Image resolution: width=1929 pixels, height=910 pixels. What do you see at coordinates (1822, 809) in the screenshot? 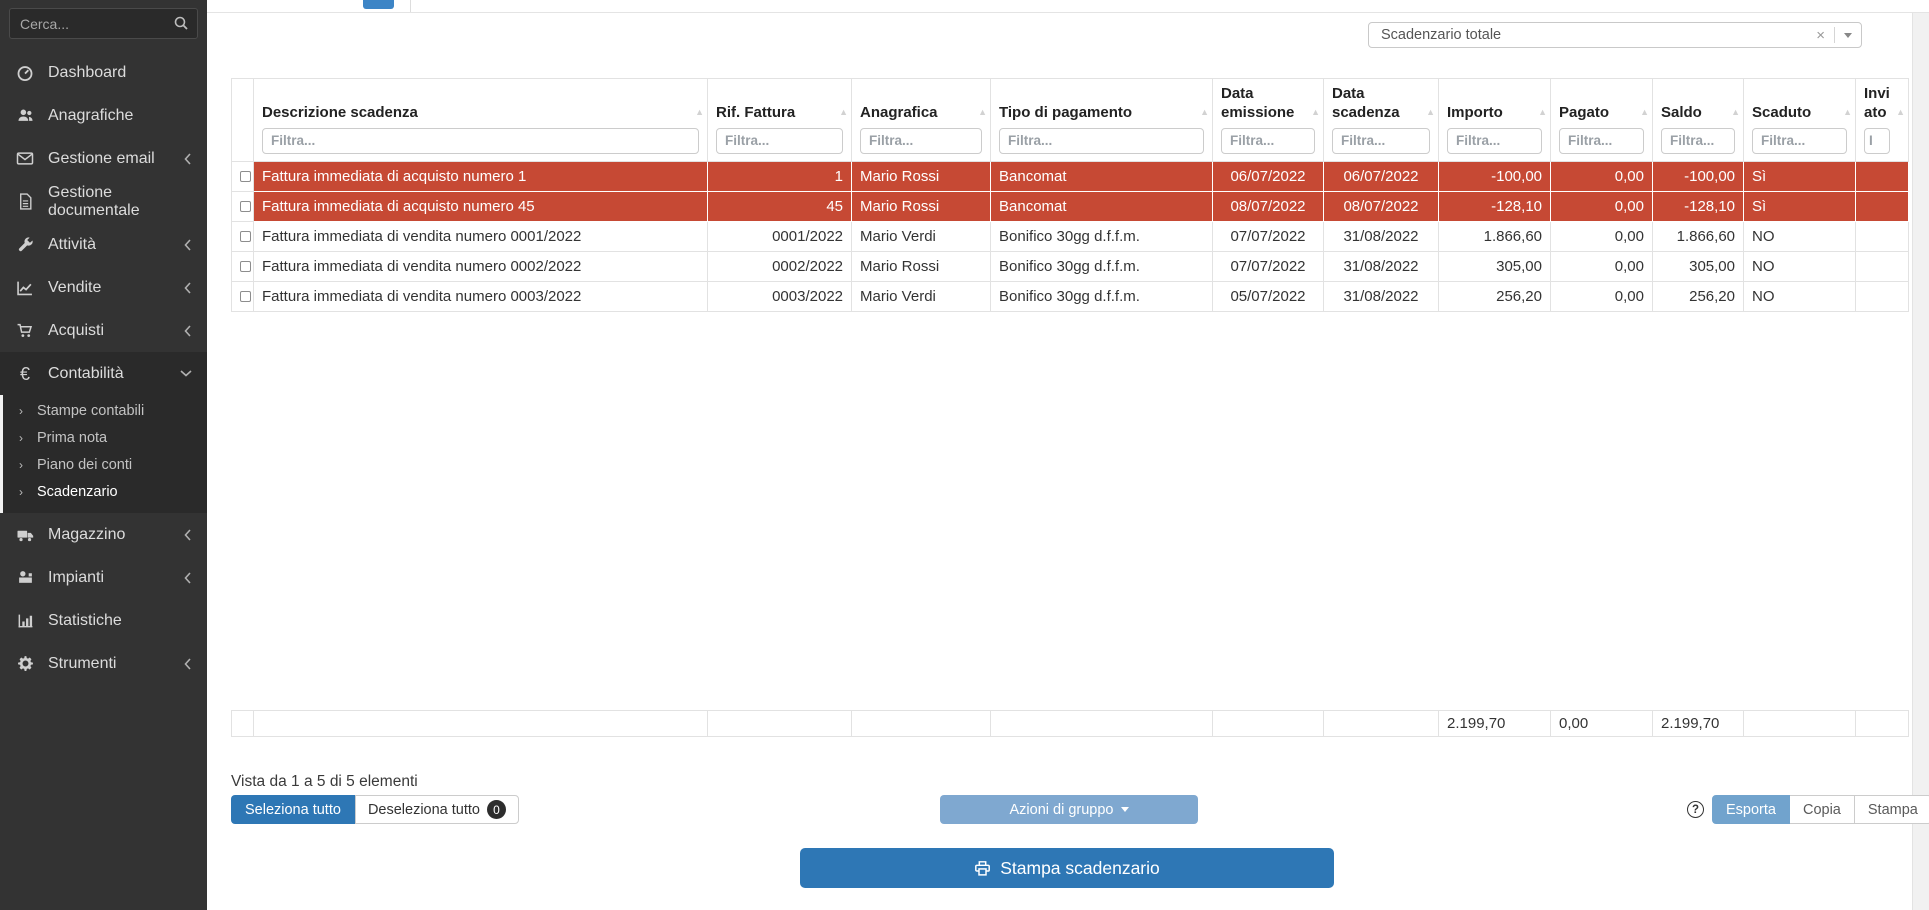
I see `copy-button: Copia` at bounding box center [1822, 809].